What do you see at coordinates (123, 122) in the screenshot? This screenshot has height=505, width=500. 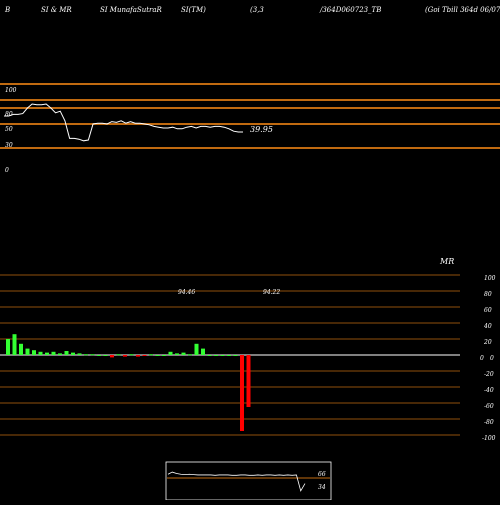 I see `rsi-line` at bounding box center [123, 122].